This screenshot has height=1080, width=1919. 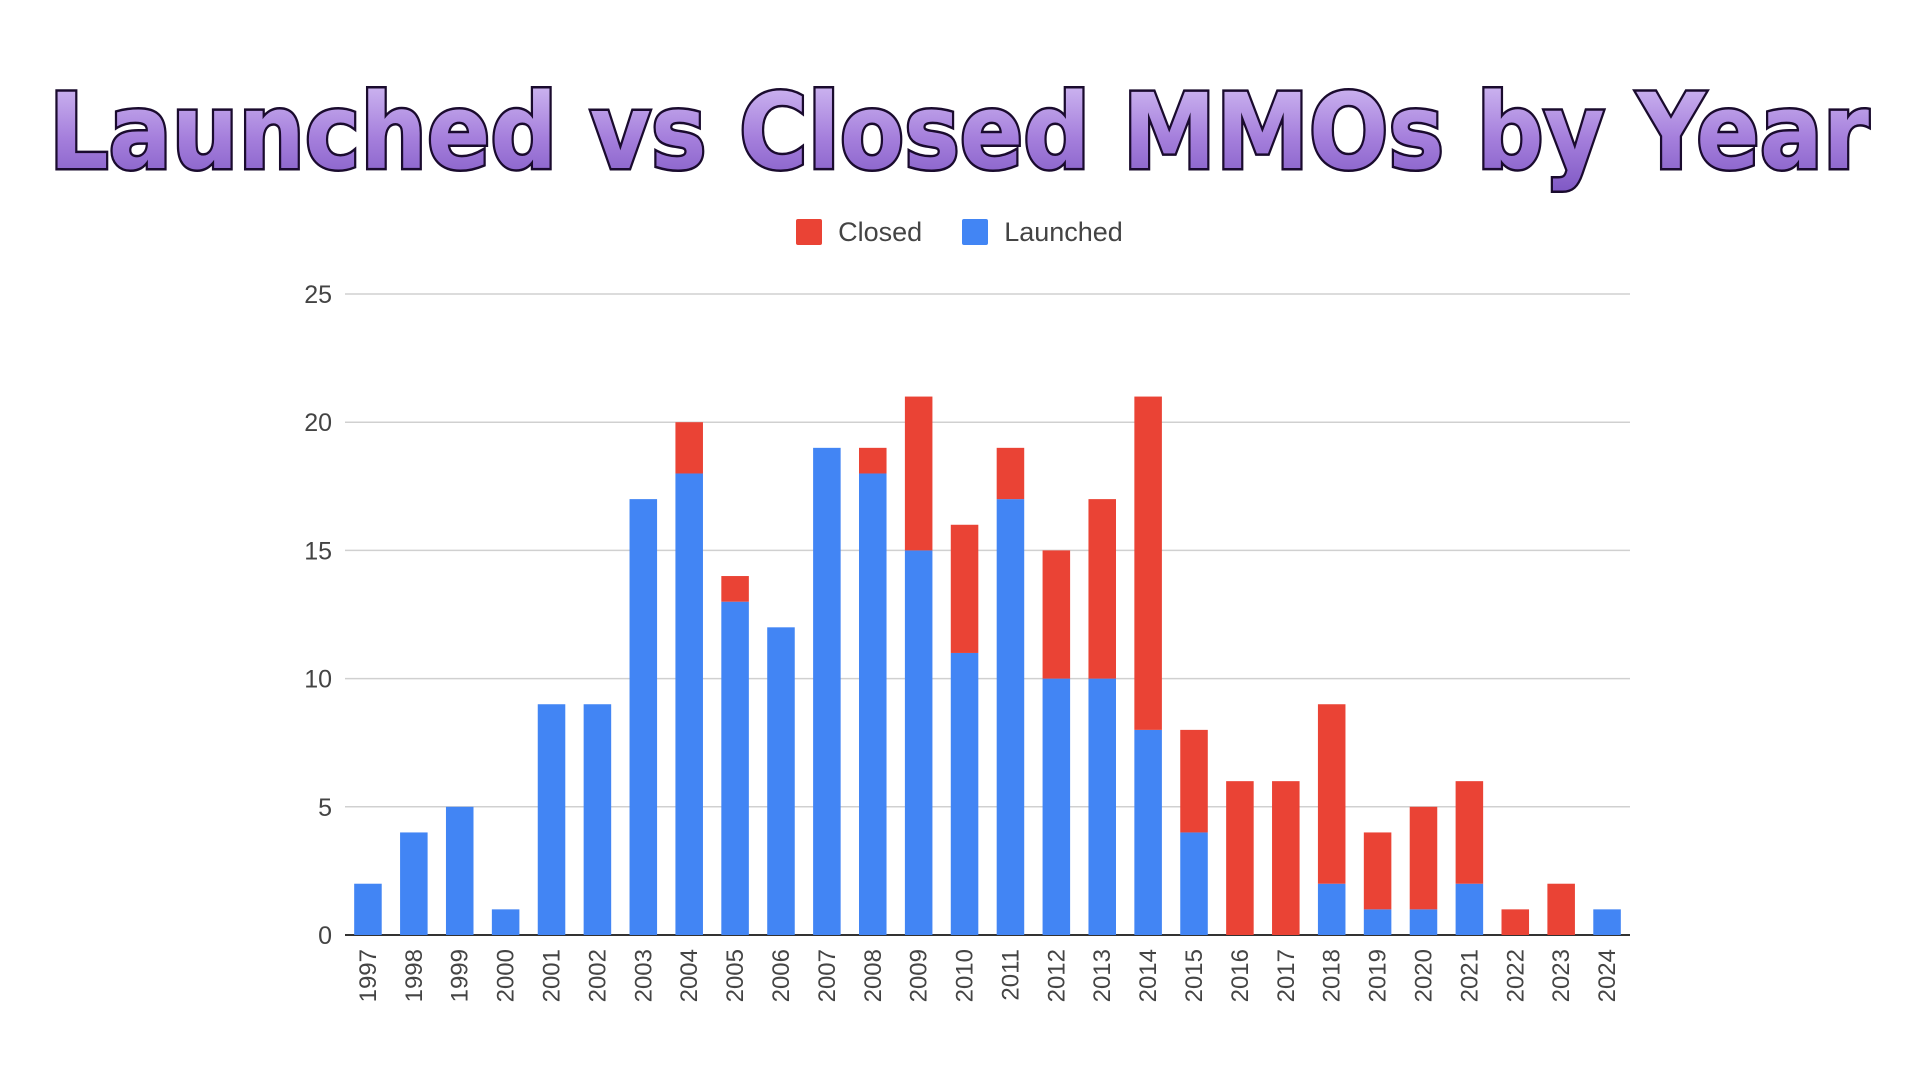 What do you see at coordinates (325, 808) in the screenshot?
I see `y-tick-label: 5` at bounding box center [325, 808].